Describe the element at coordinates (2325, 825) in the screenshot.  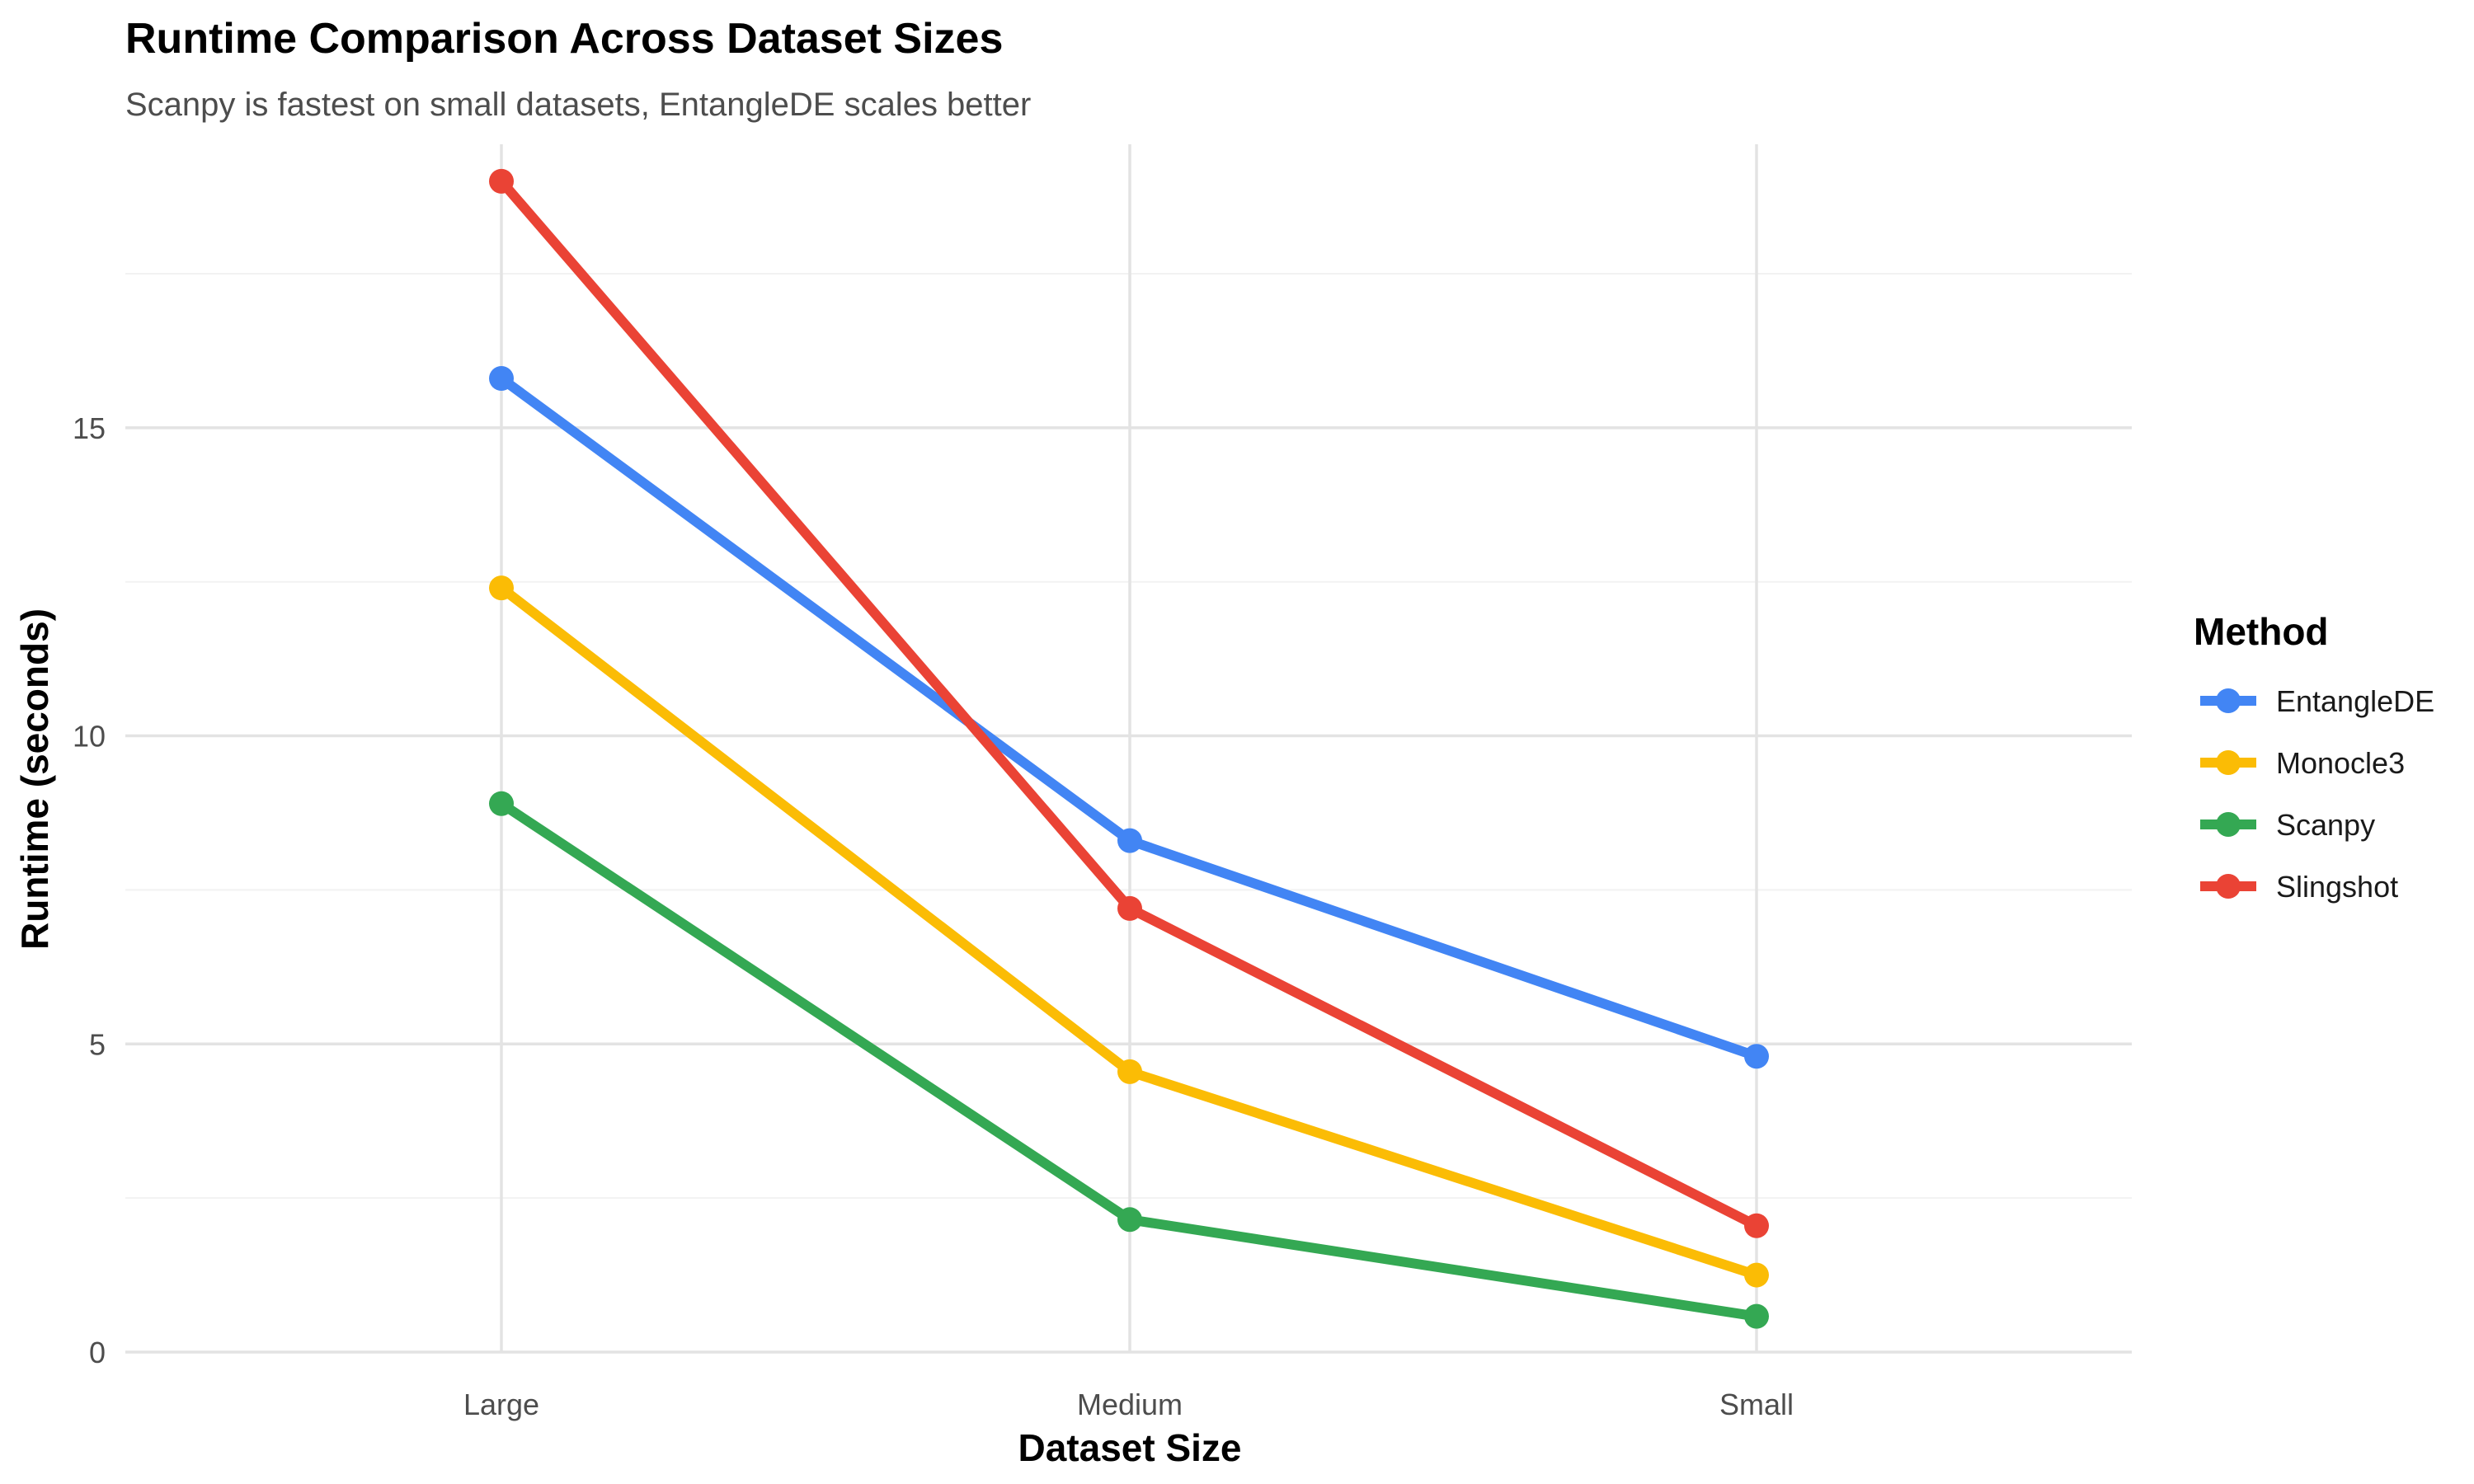
I see `legend-label: Scanpy` at that location.